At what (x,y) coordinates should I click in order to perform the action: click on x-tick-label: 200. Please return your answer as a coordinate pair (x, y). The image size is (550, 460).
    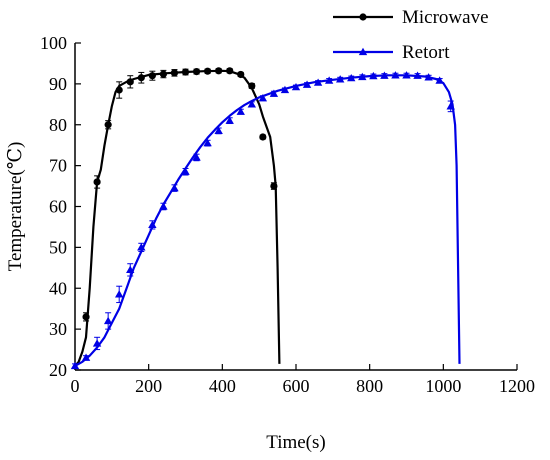
    Looking at the image, I should click on (148, 386).